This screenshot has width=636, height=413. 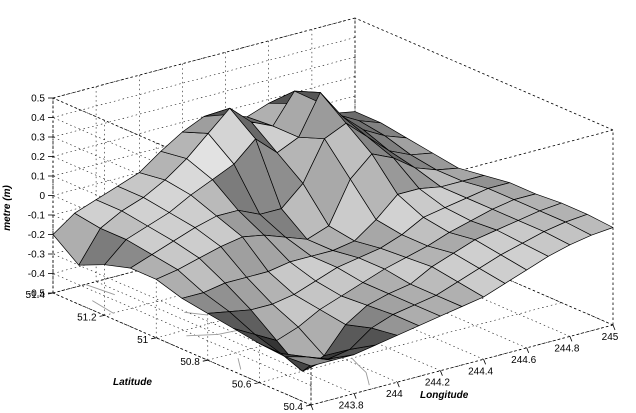 I want to click on x-tick-label: 244.2, so click(x=437, y=383).